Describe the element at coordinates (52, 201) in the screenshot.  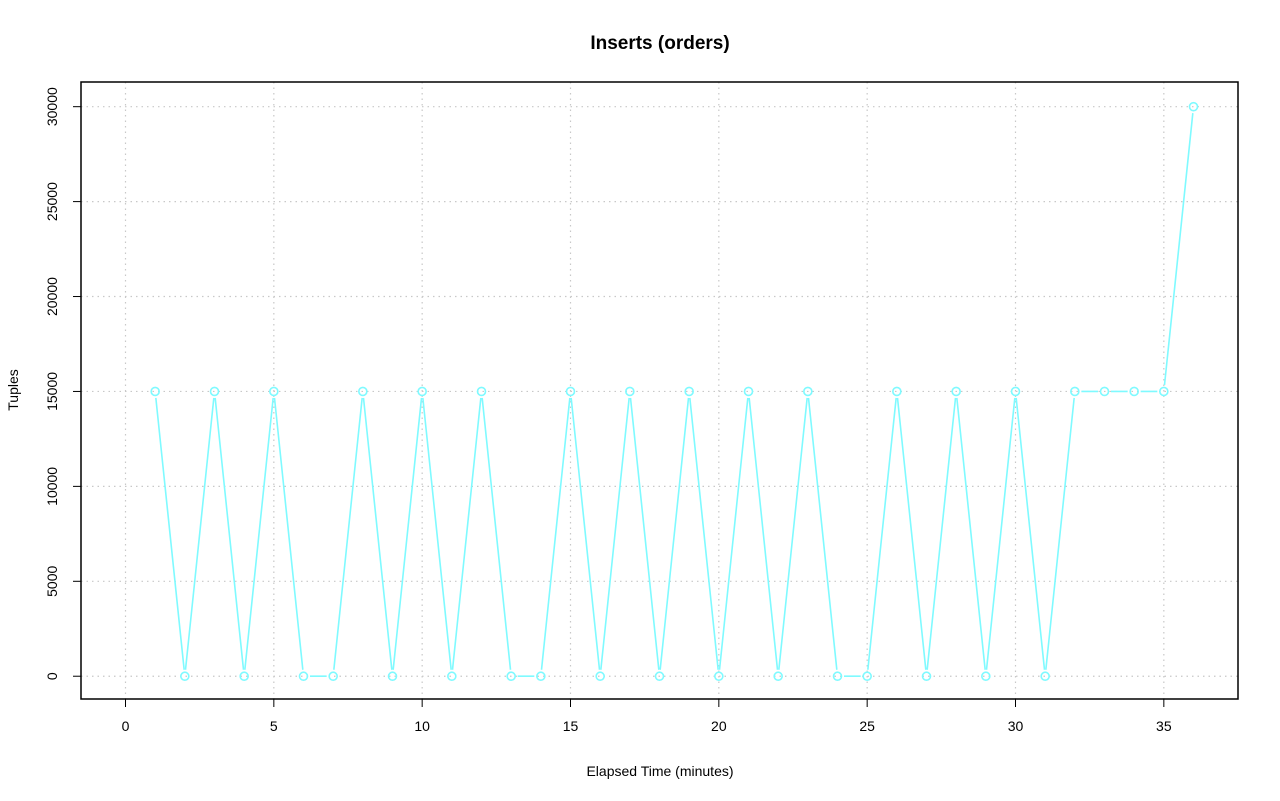
I see `y-tick-label-5: 25000` at that location.